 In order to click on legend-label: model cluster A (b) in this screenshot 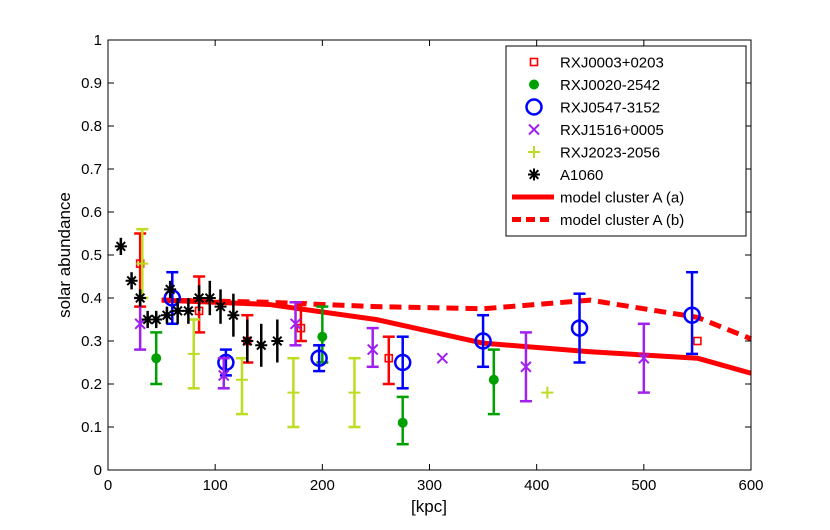, I will do `click(622, 220)`.